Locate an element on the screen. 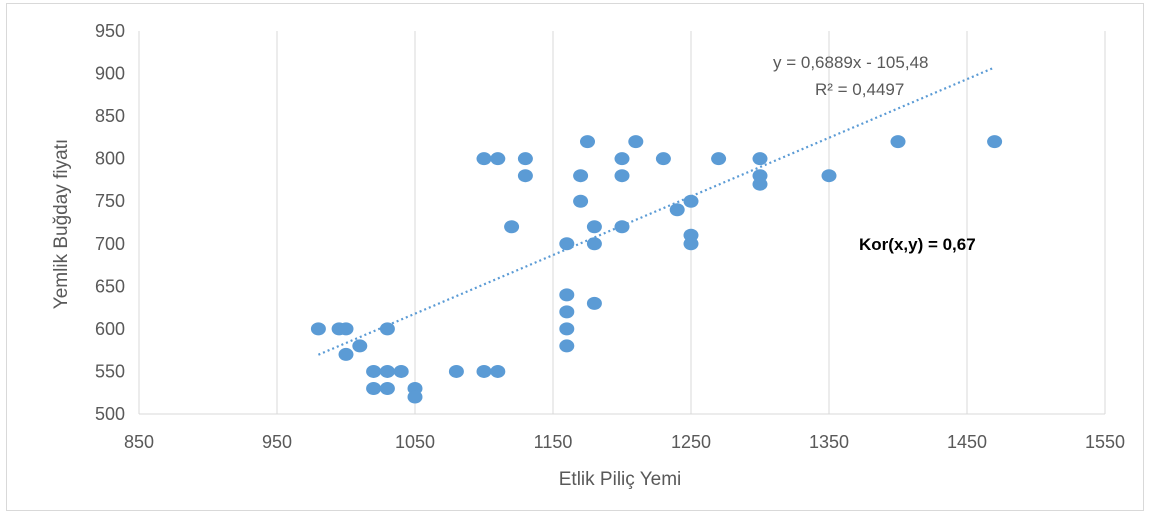  y-tick-label: 950 is located at coordinates (110, 31).